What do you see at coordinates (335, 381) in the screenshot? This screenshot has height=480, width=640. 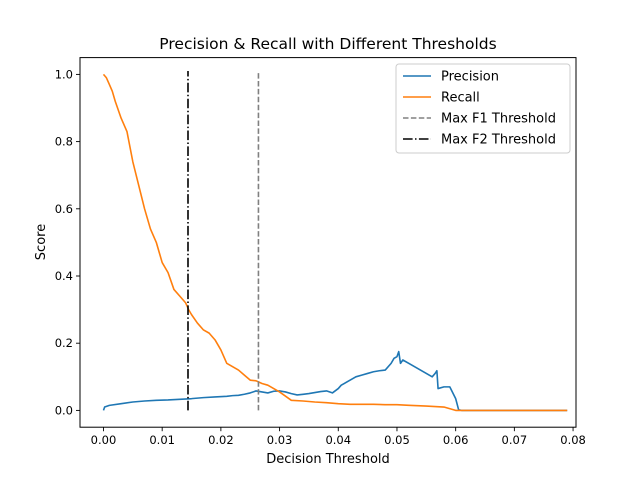 I see `series-line-precision` at bounding box center [335, 381].